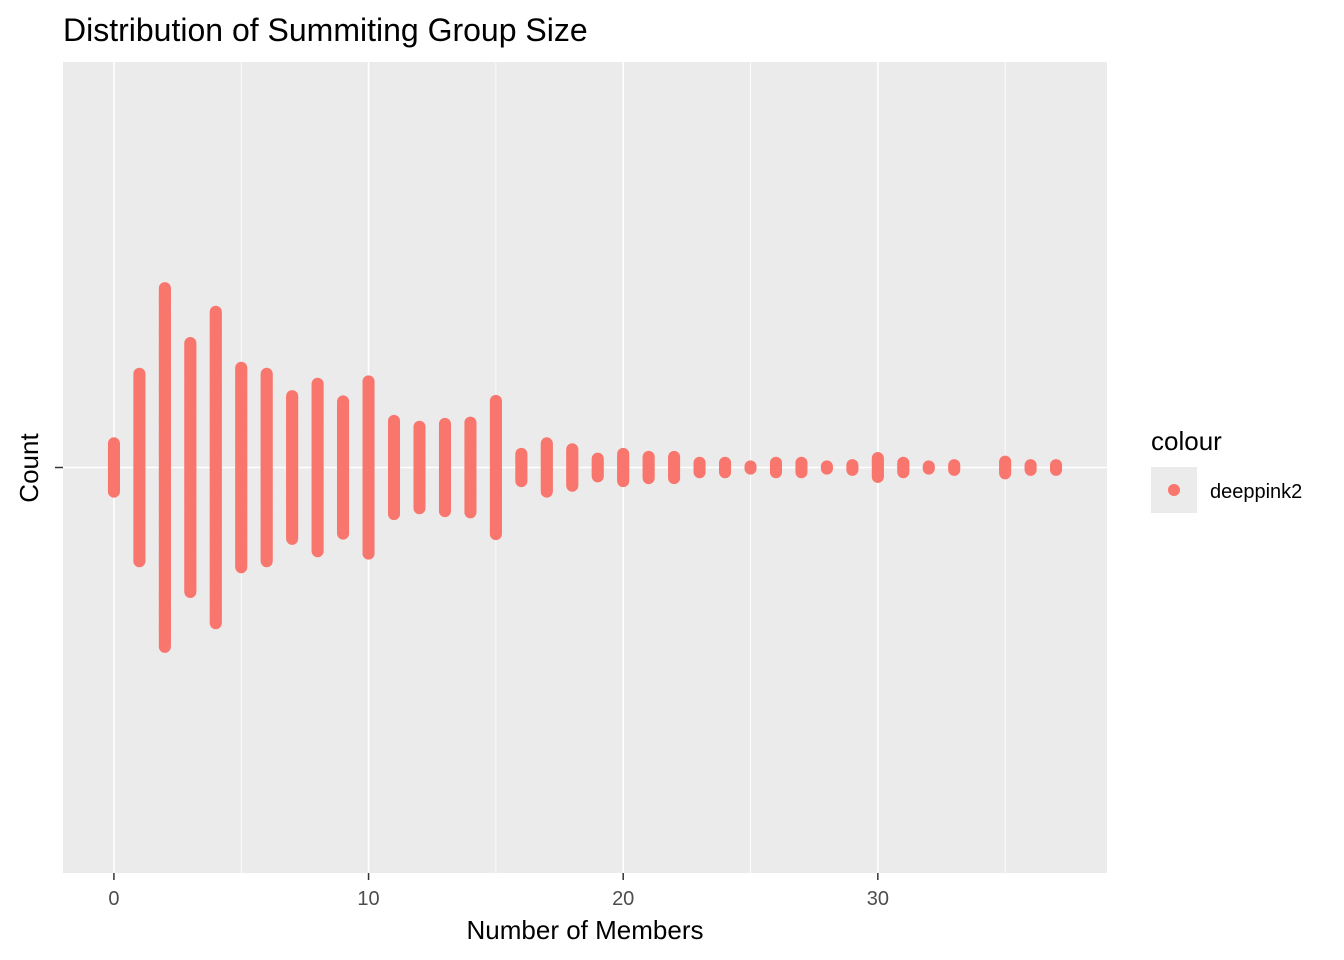  I want to click on legend-title: colour, so click(1186, 441).